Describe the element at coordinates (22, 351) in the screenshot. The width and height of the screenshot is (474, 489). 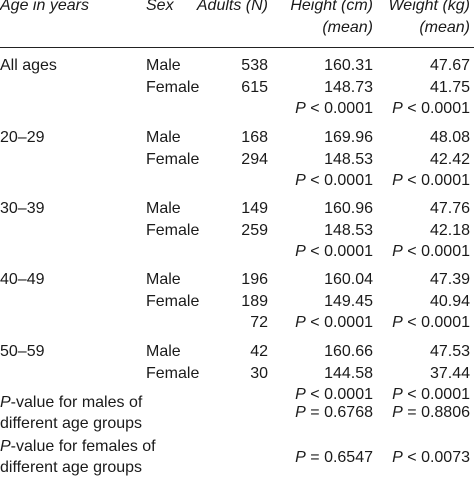
I see `age-group-label: 50–59` at that location.